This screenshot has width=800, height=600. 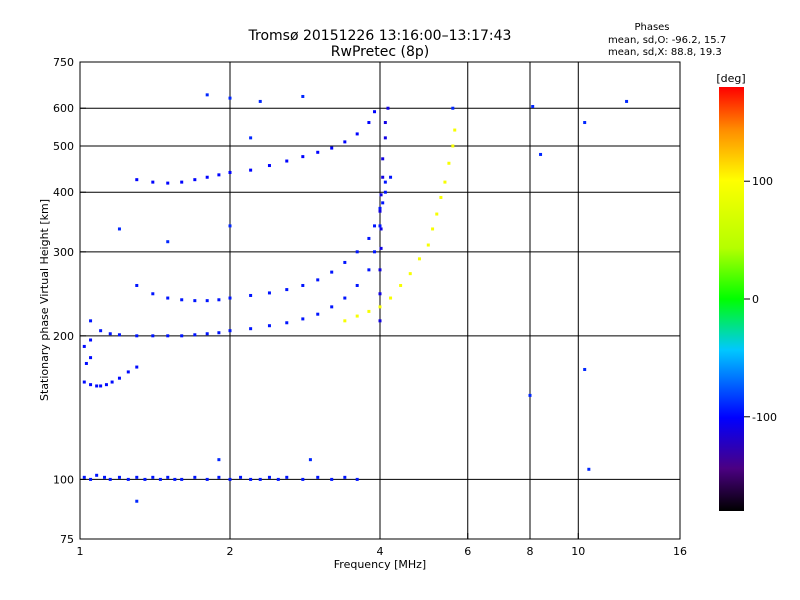 I want to click on colorbar-ticks: 100 0 -100, so click(x=760, y=299).